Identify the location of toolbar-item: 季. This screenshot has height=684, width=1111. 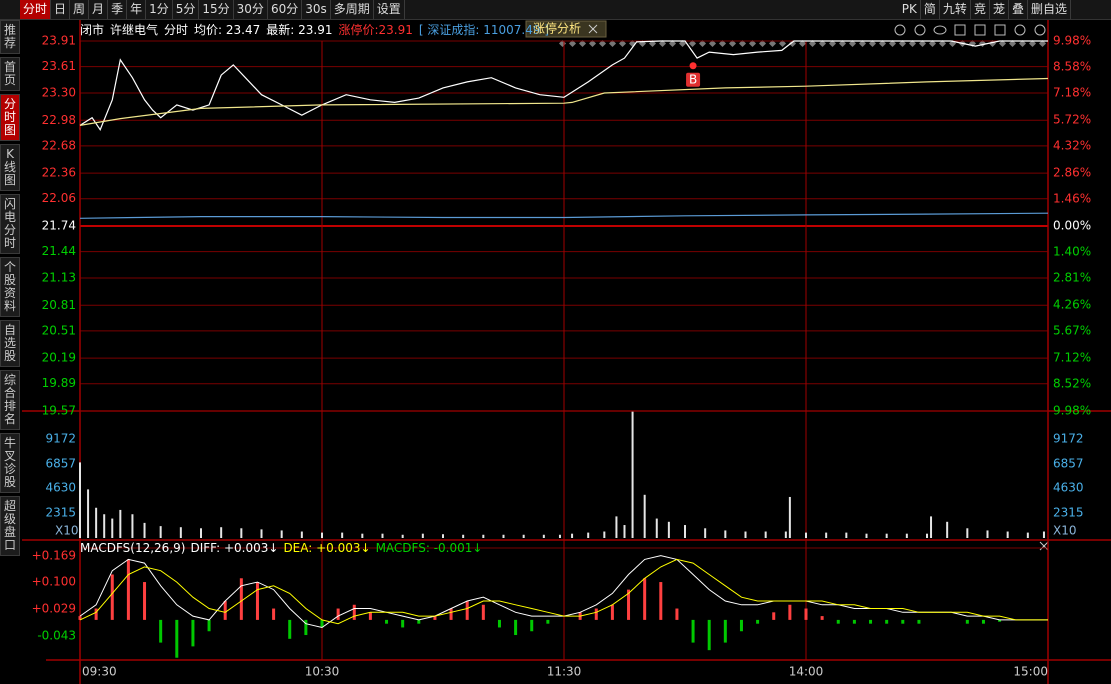
(118, 9).